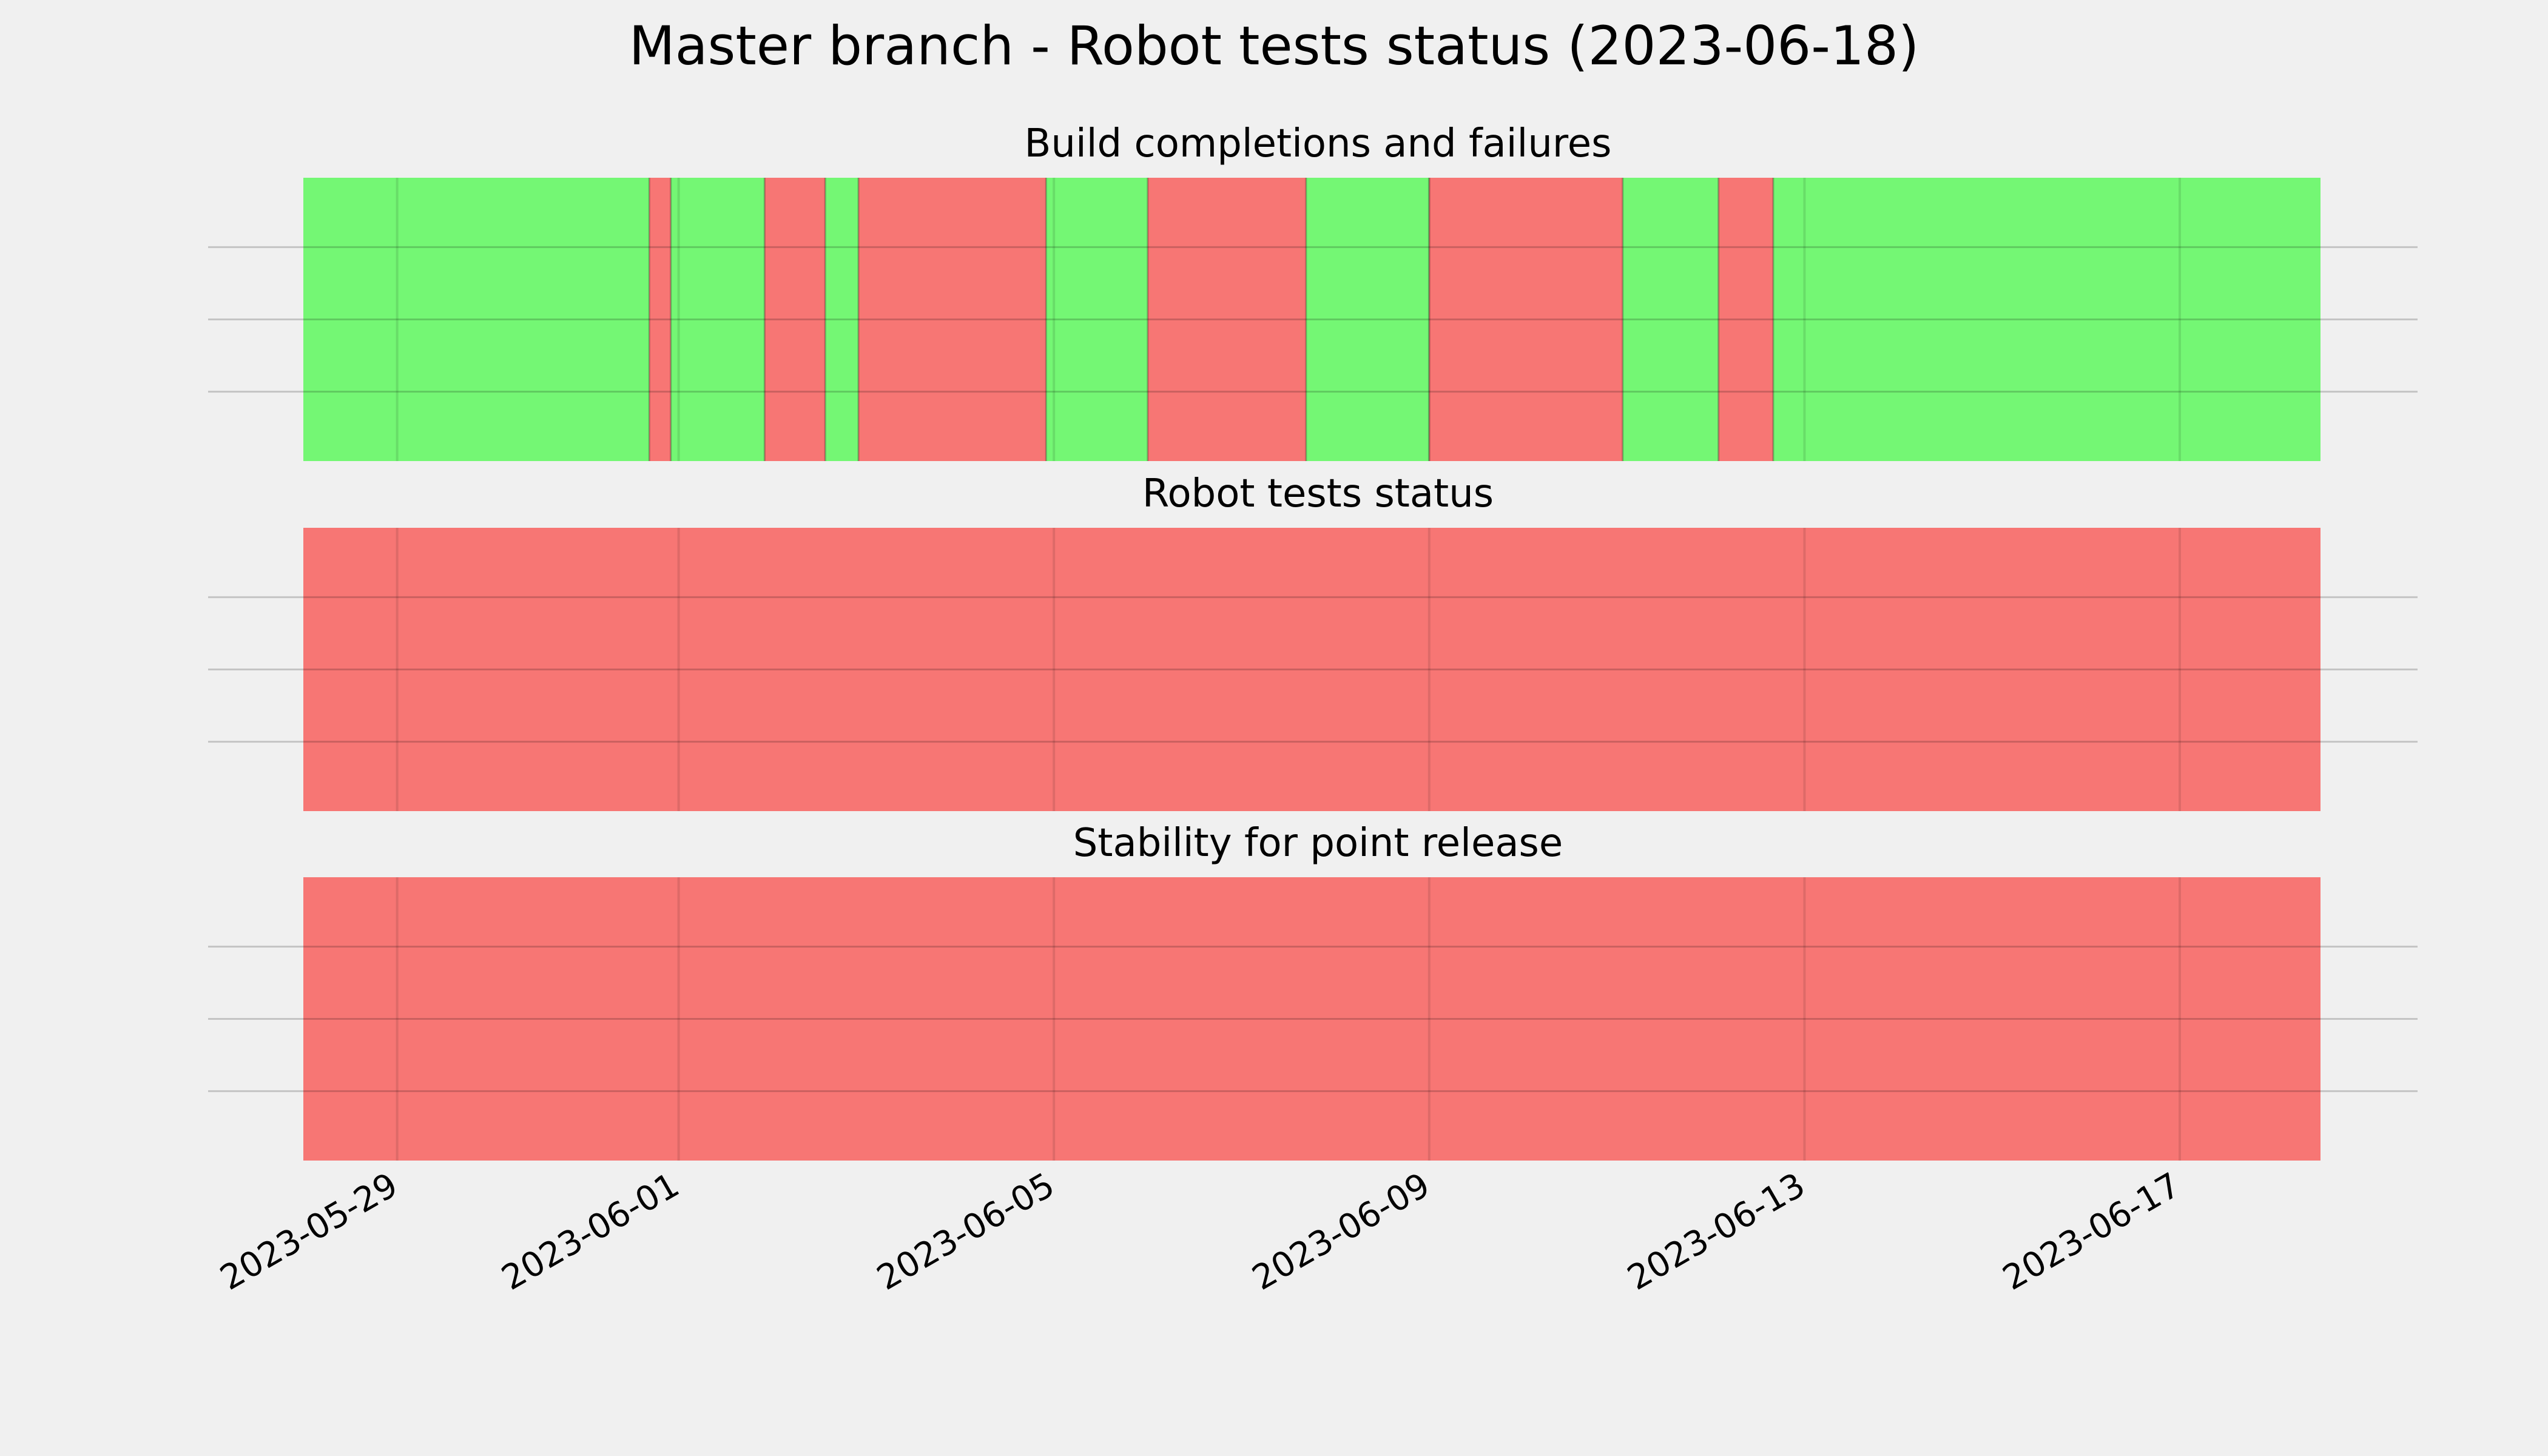 This screenshot has width=2548, height=1456. I want to click on panel-title: Stability for point release, so click(1318, 843).